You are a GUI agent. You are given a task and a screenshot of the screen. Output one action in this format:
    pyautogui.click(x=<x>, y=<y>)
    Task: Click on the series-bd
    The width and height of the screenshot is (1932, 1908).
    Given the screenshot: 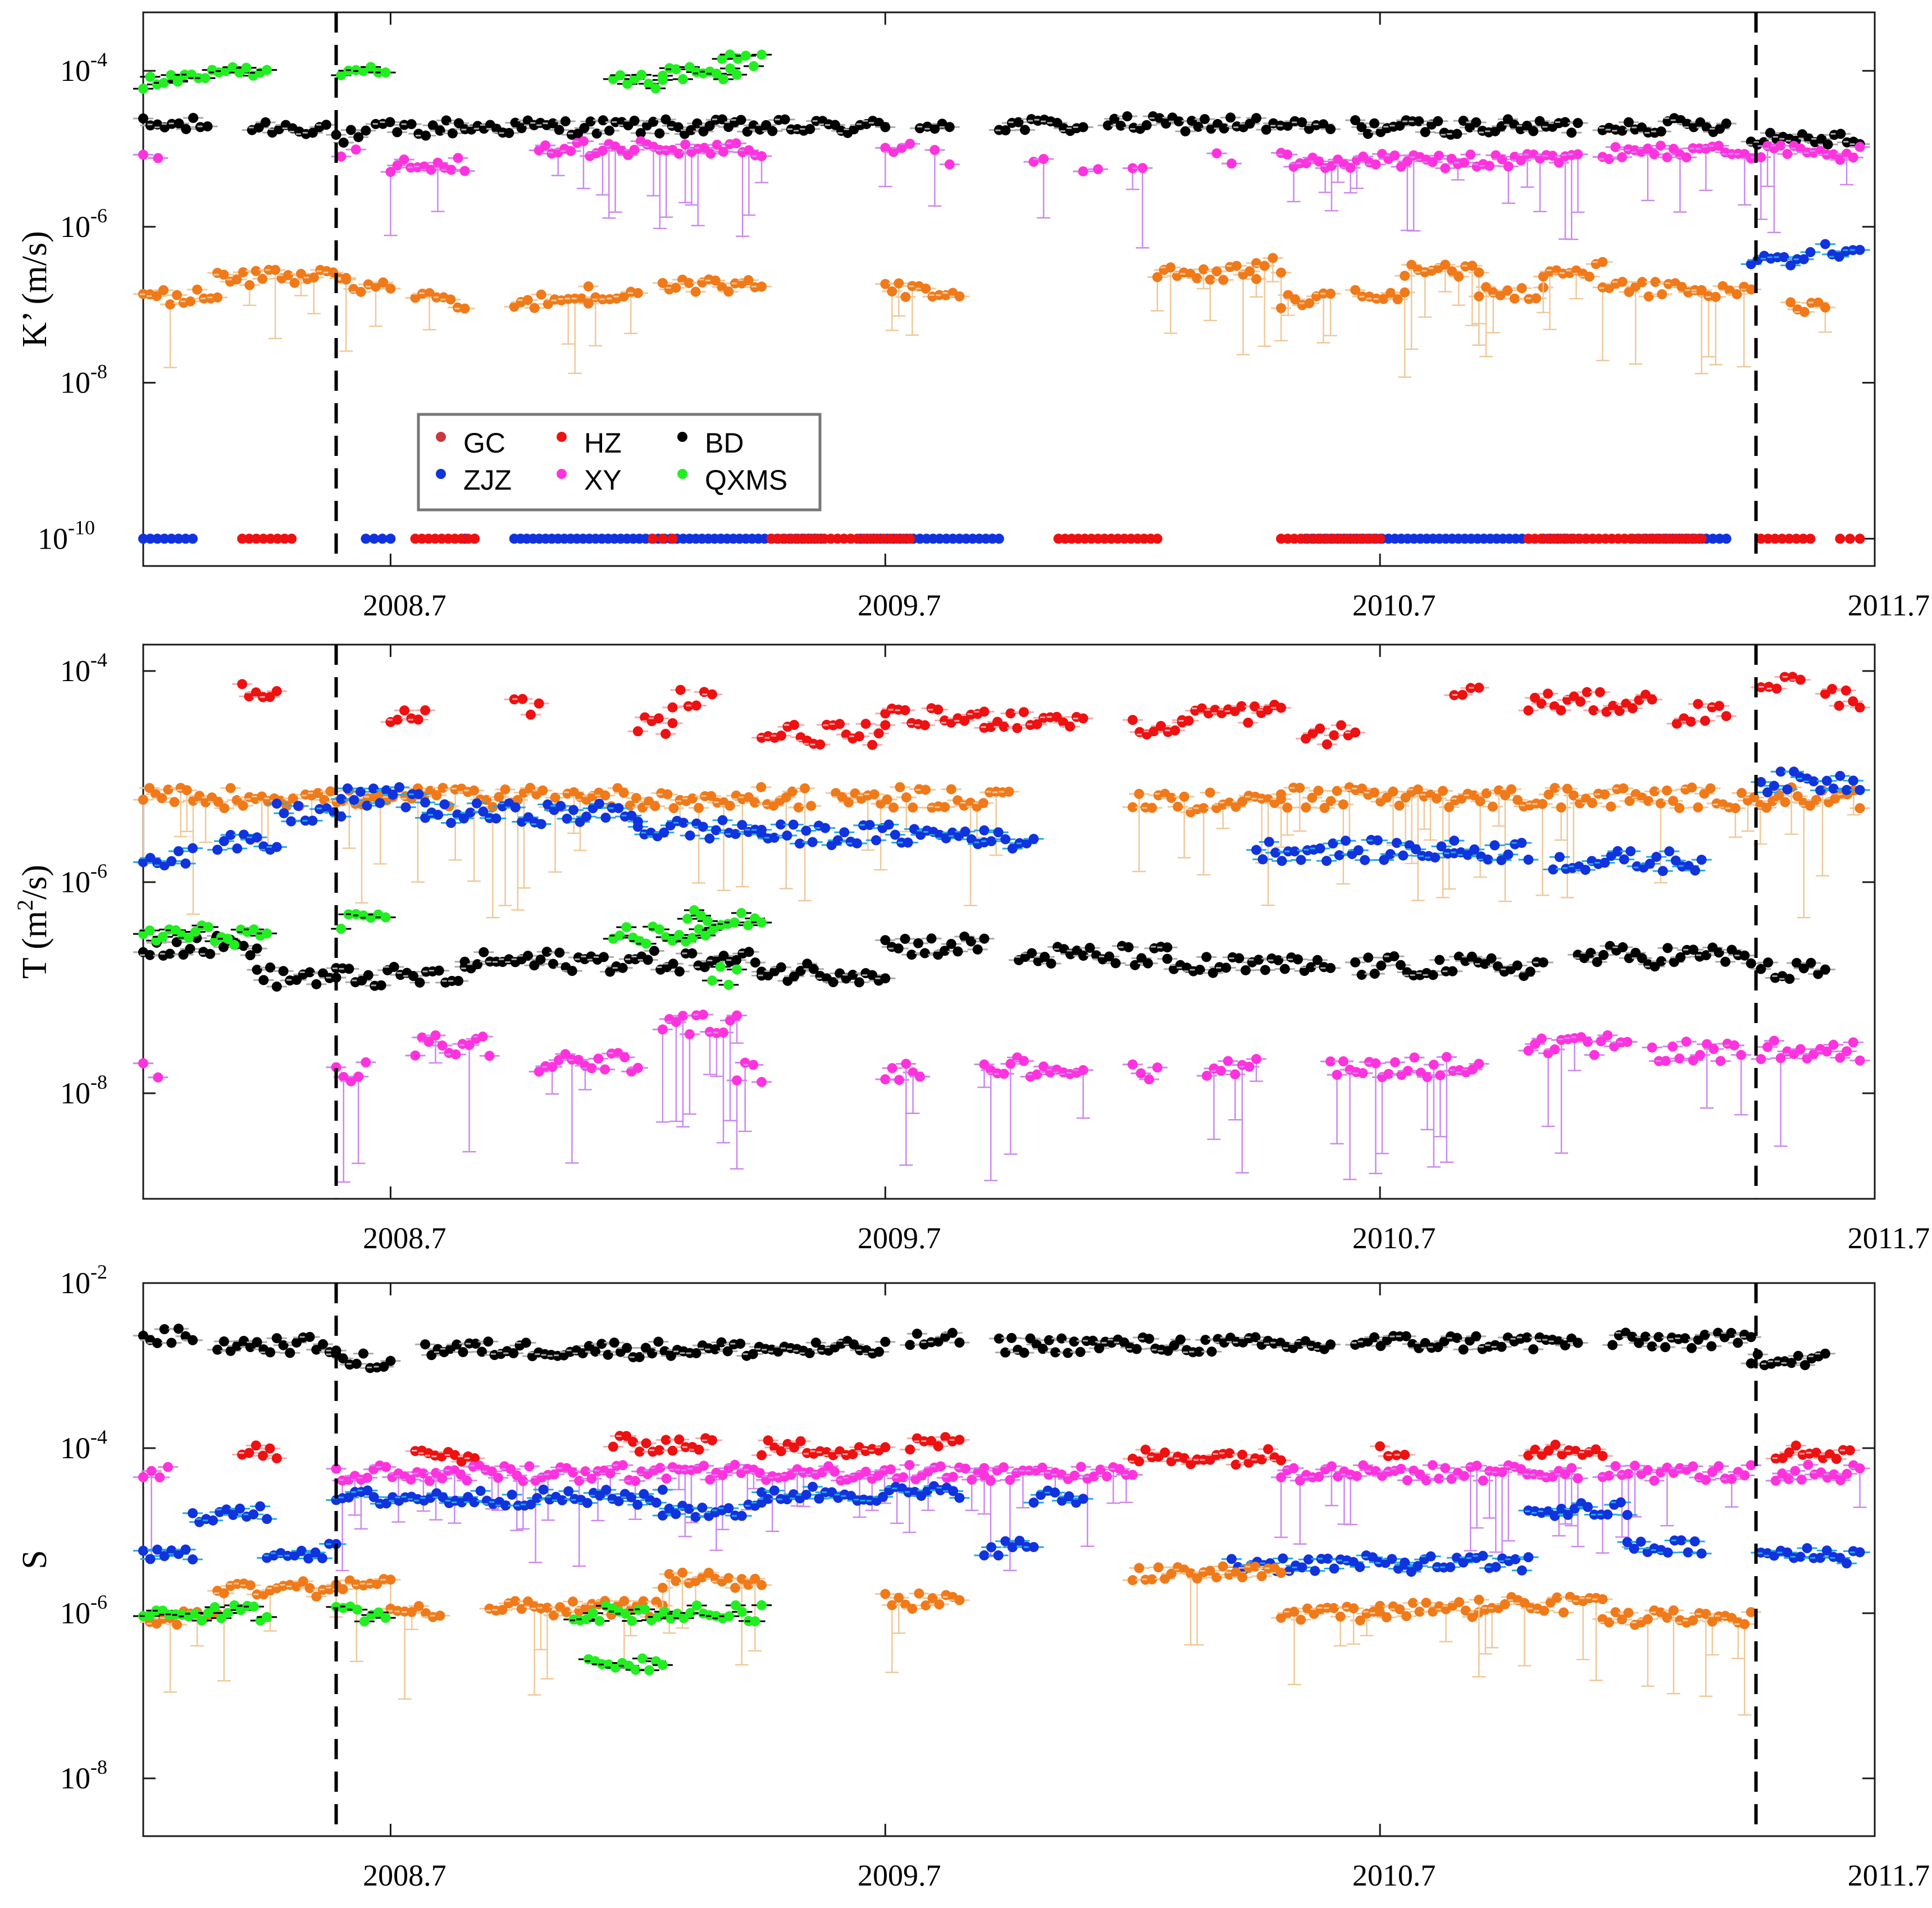 What is the action you would take?
    pyautogui.click(x=1001, y=130)
    